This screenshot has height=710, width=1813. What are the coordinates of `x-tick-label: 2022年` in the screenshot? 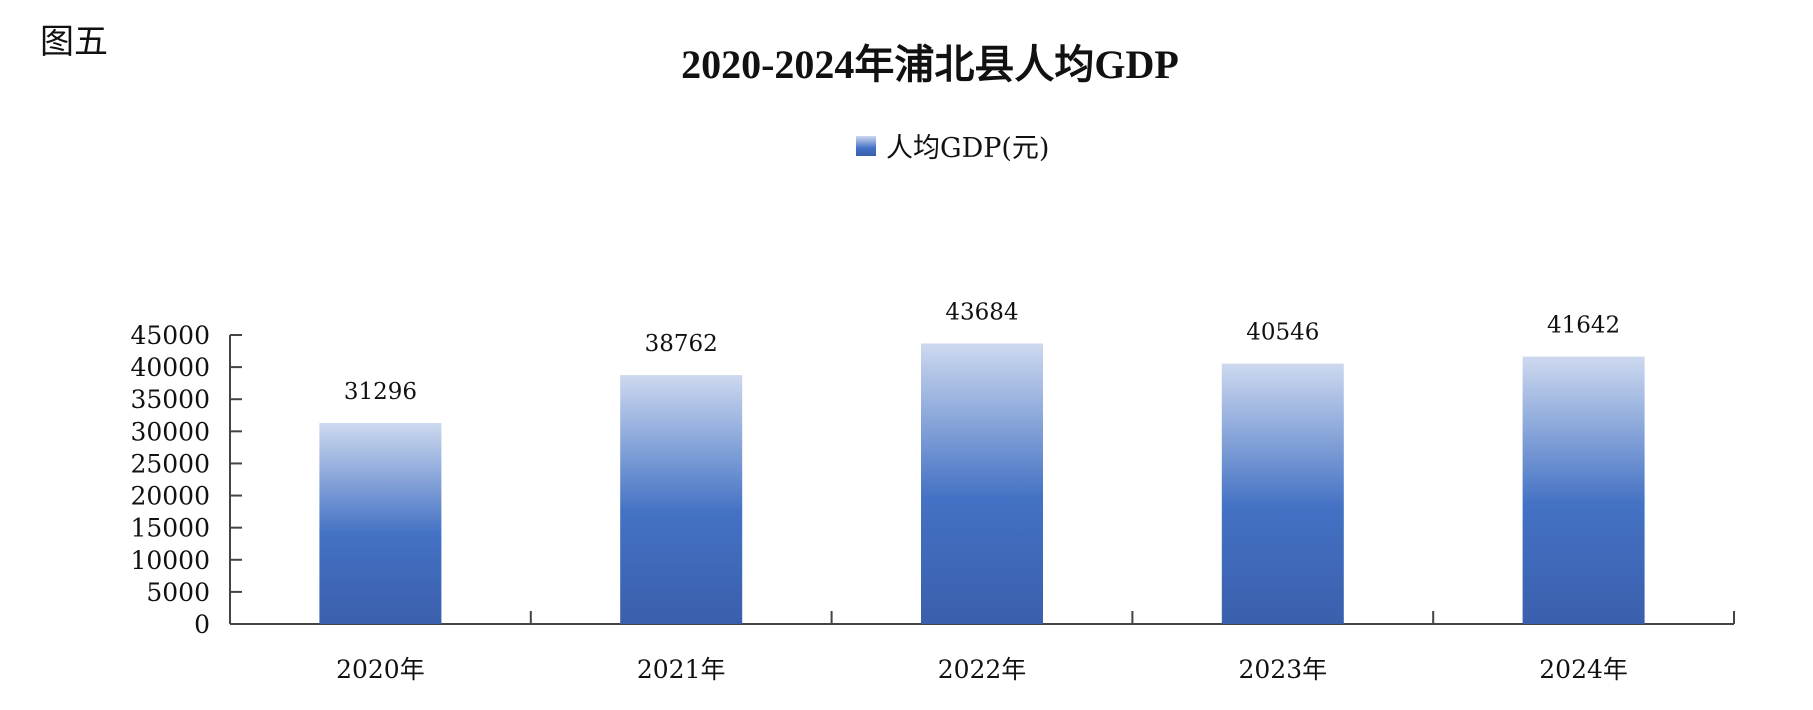 It's located at (982, 669).